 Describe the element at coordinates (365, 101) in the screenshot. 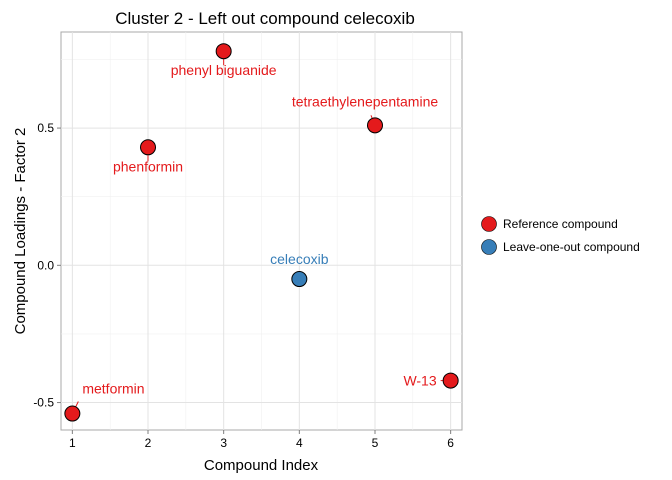

I see `point-label: tetraethylenepentamine` at that location.